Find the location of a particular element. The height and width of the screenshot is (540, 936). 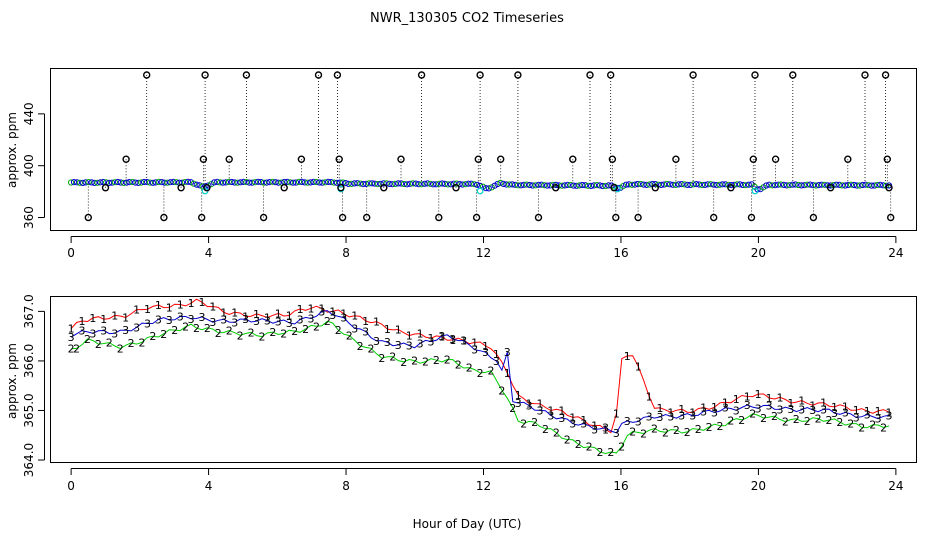

top-x-tick-label: 8 is located at coordinates (346, 253).